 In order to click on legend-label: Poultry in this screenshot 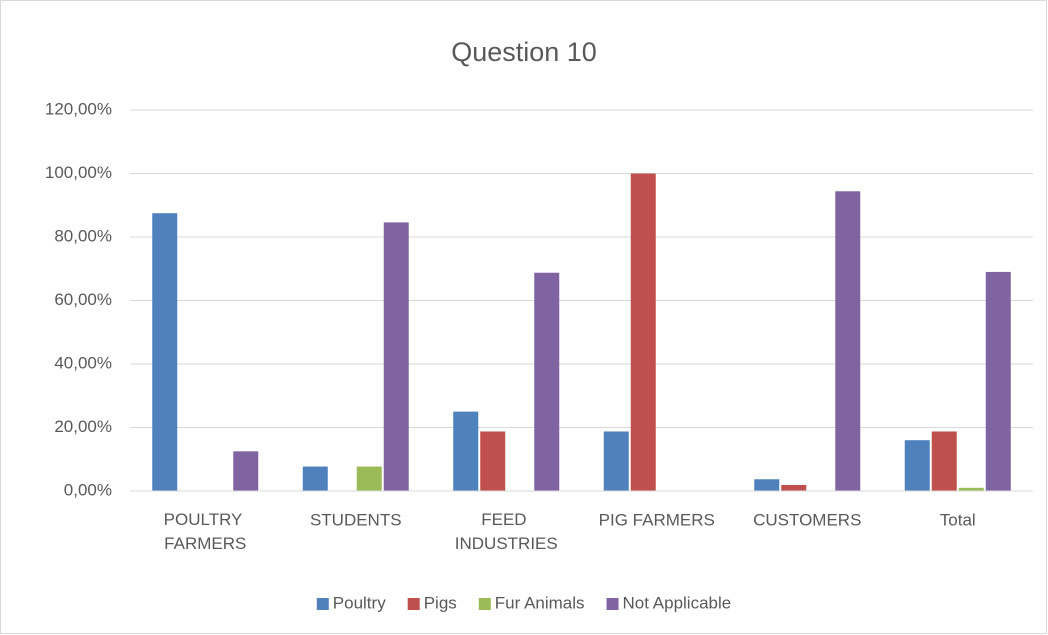, I will do `click(359, 602)`.